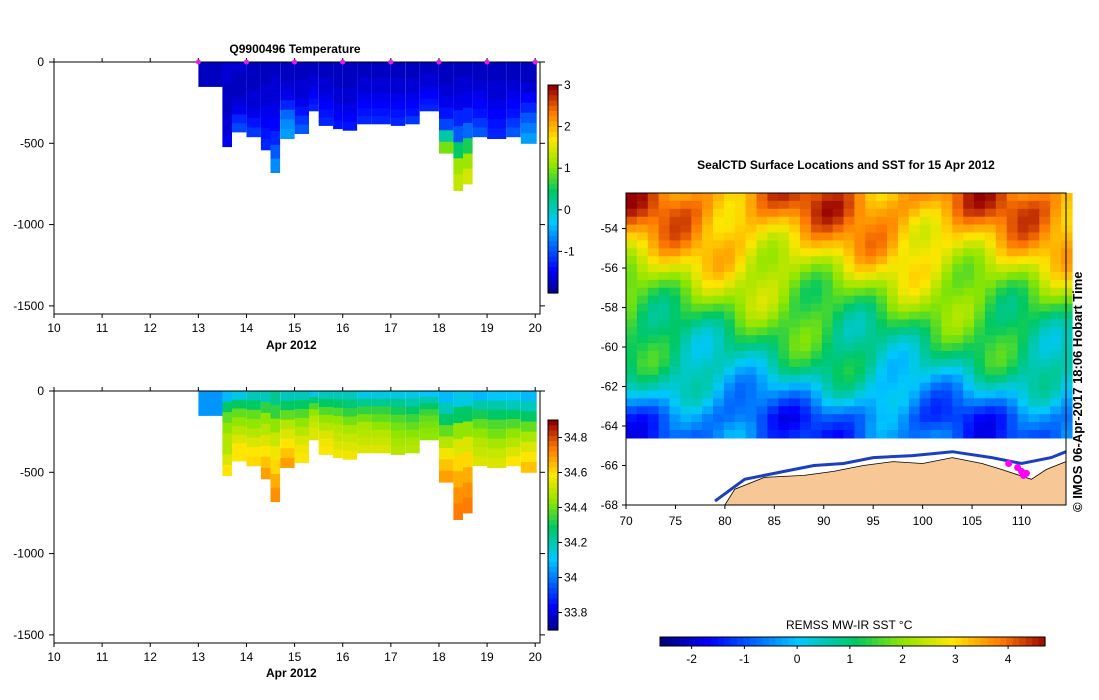 This screenshot has height=700, width=1099. Describe the element at coordinates (824, 521) in the screenshot. I see `map-x-tick-label: 90` at that location.